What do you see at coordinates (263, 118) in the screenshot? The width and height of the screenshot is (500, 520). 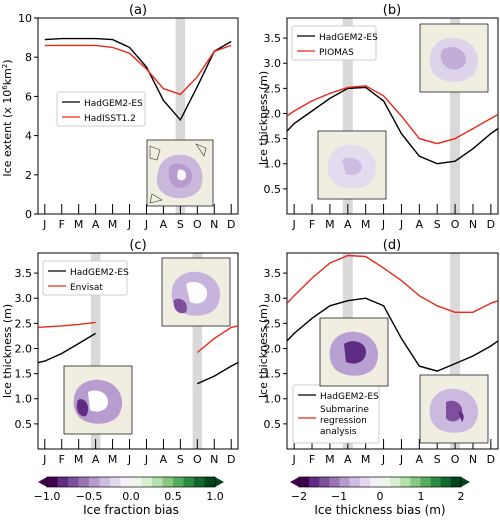 I see `panel-b-ylabel: Ice thickness (m)` at bounding box center [263, 118].